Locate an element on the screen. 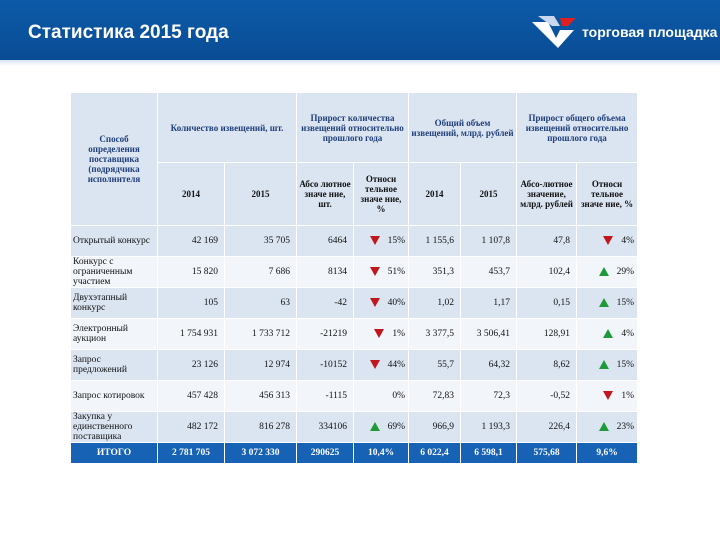 The height and width of the screenshot is (540, 720). wing-logo-icon is located at coordinates (554, 32).